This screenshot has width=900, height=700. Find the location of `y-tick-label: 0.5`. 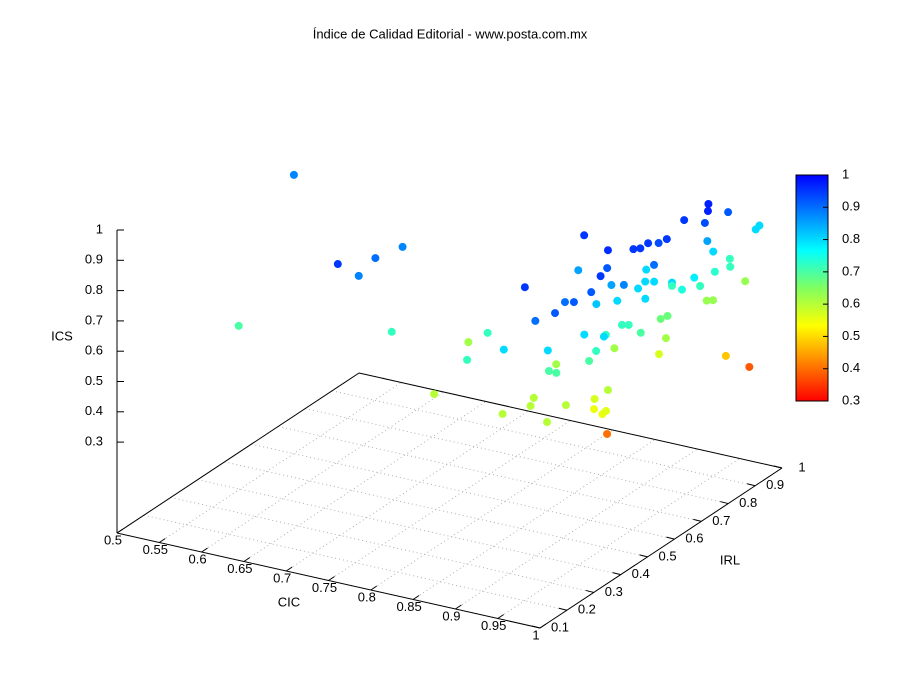

y-tick-label: 0.5 is located at coordinates (668, 555).